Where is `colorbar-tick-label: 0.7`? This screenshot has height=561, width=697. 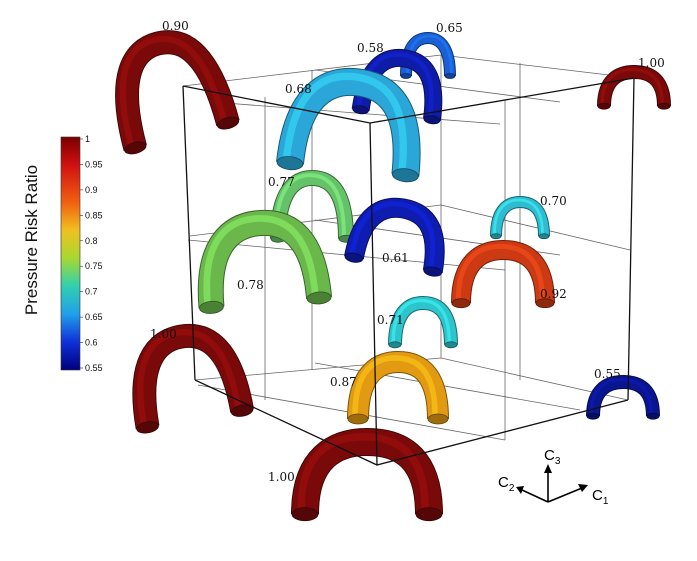
colorbar-tick-label: 0.7 is located at coordinates (91, 292).